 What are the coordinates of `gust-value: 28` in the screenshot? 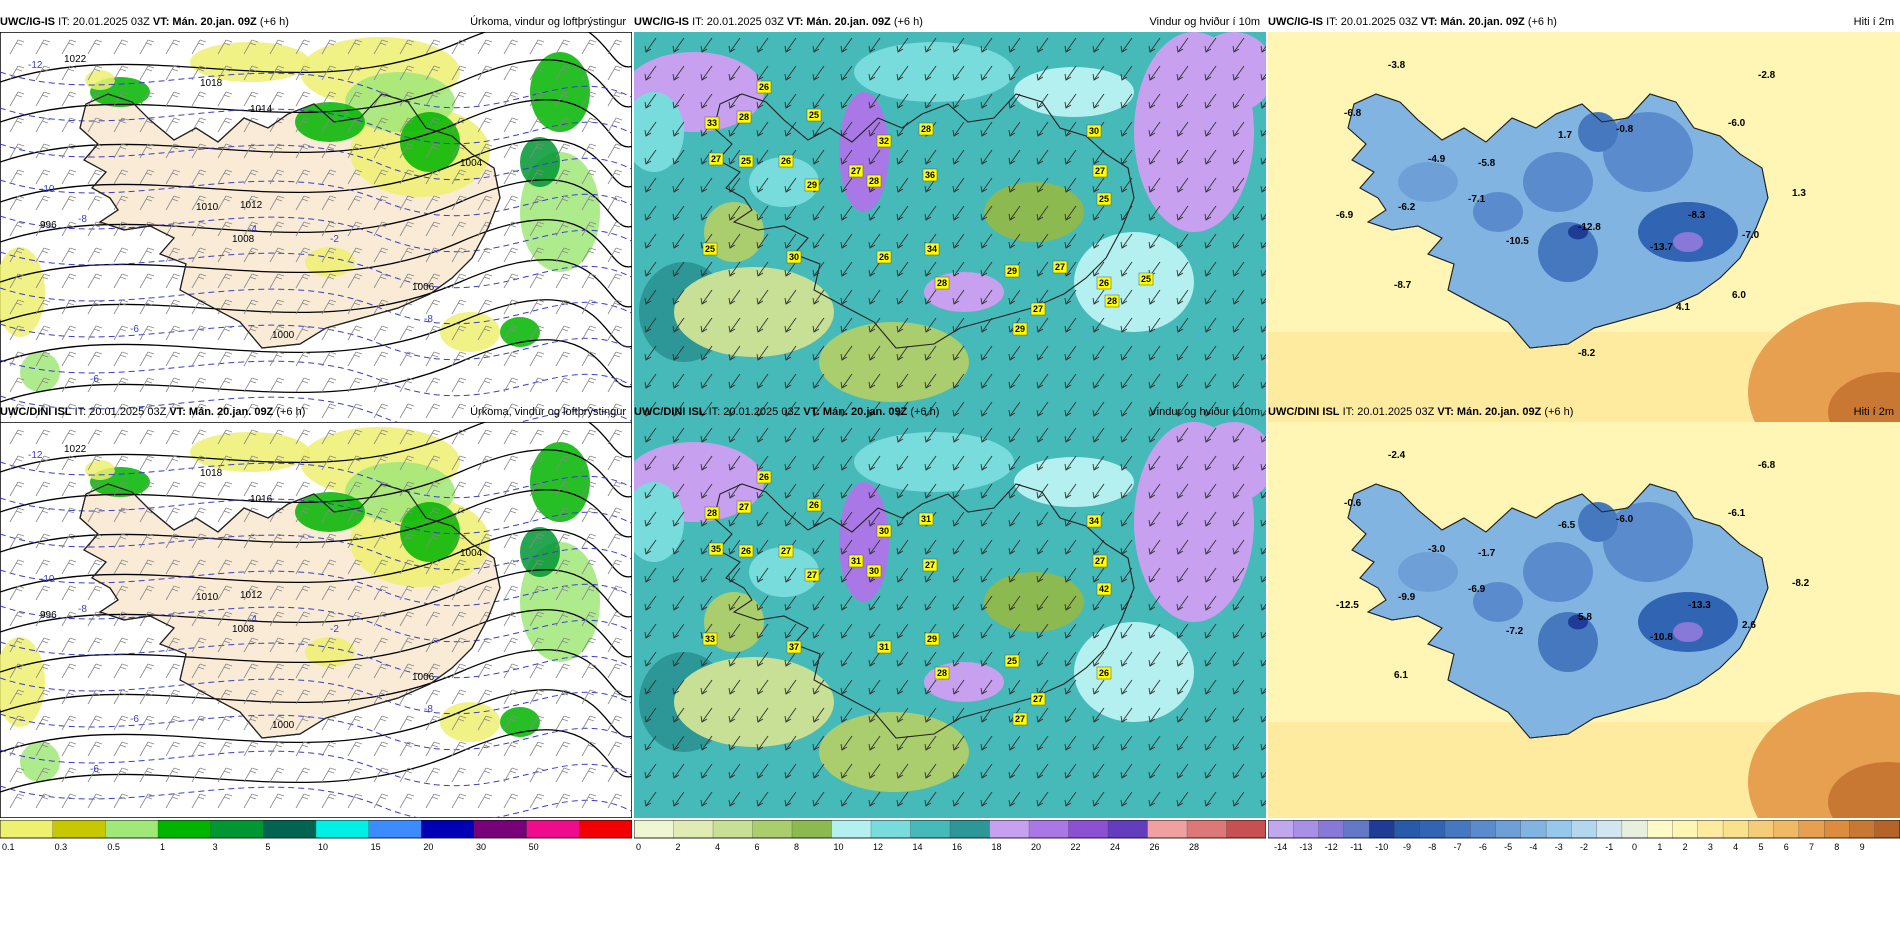 It's located at (942, 673).